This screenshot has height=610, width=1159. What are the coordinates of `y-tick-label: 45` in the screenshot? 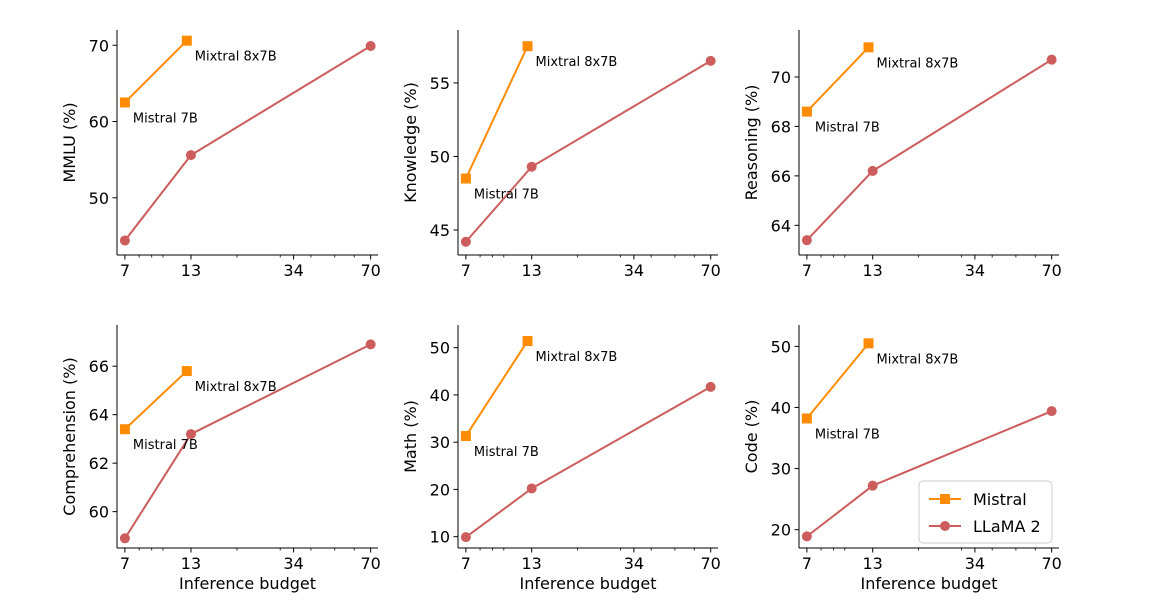 It's located at (440, 230).